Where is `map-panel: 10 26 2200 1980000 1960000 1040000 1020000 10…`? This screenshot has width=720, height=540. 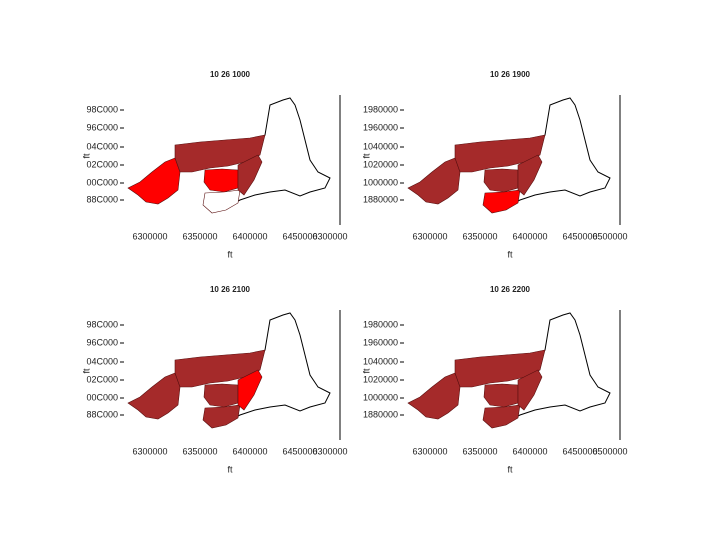 map-panel: 10 26 2200 1980000 1960000 1040000 1020000 10… is located at coordinates (494, 379).